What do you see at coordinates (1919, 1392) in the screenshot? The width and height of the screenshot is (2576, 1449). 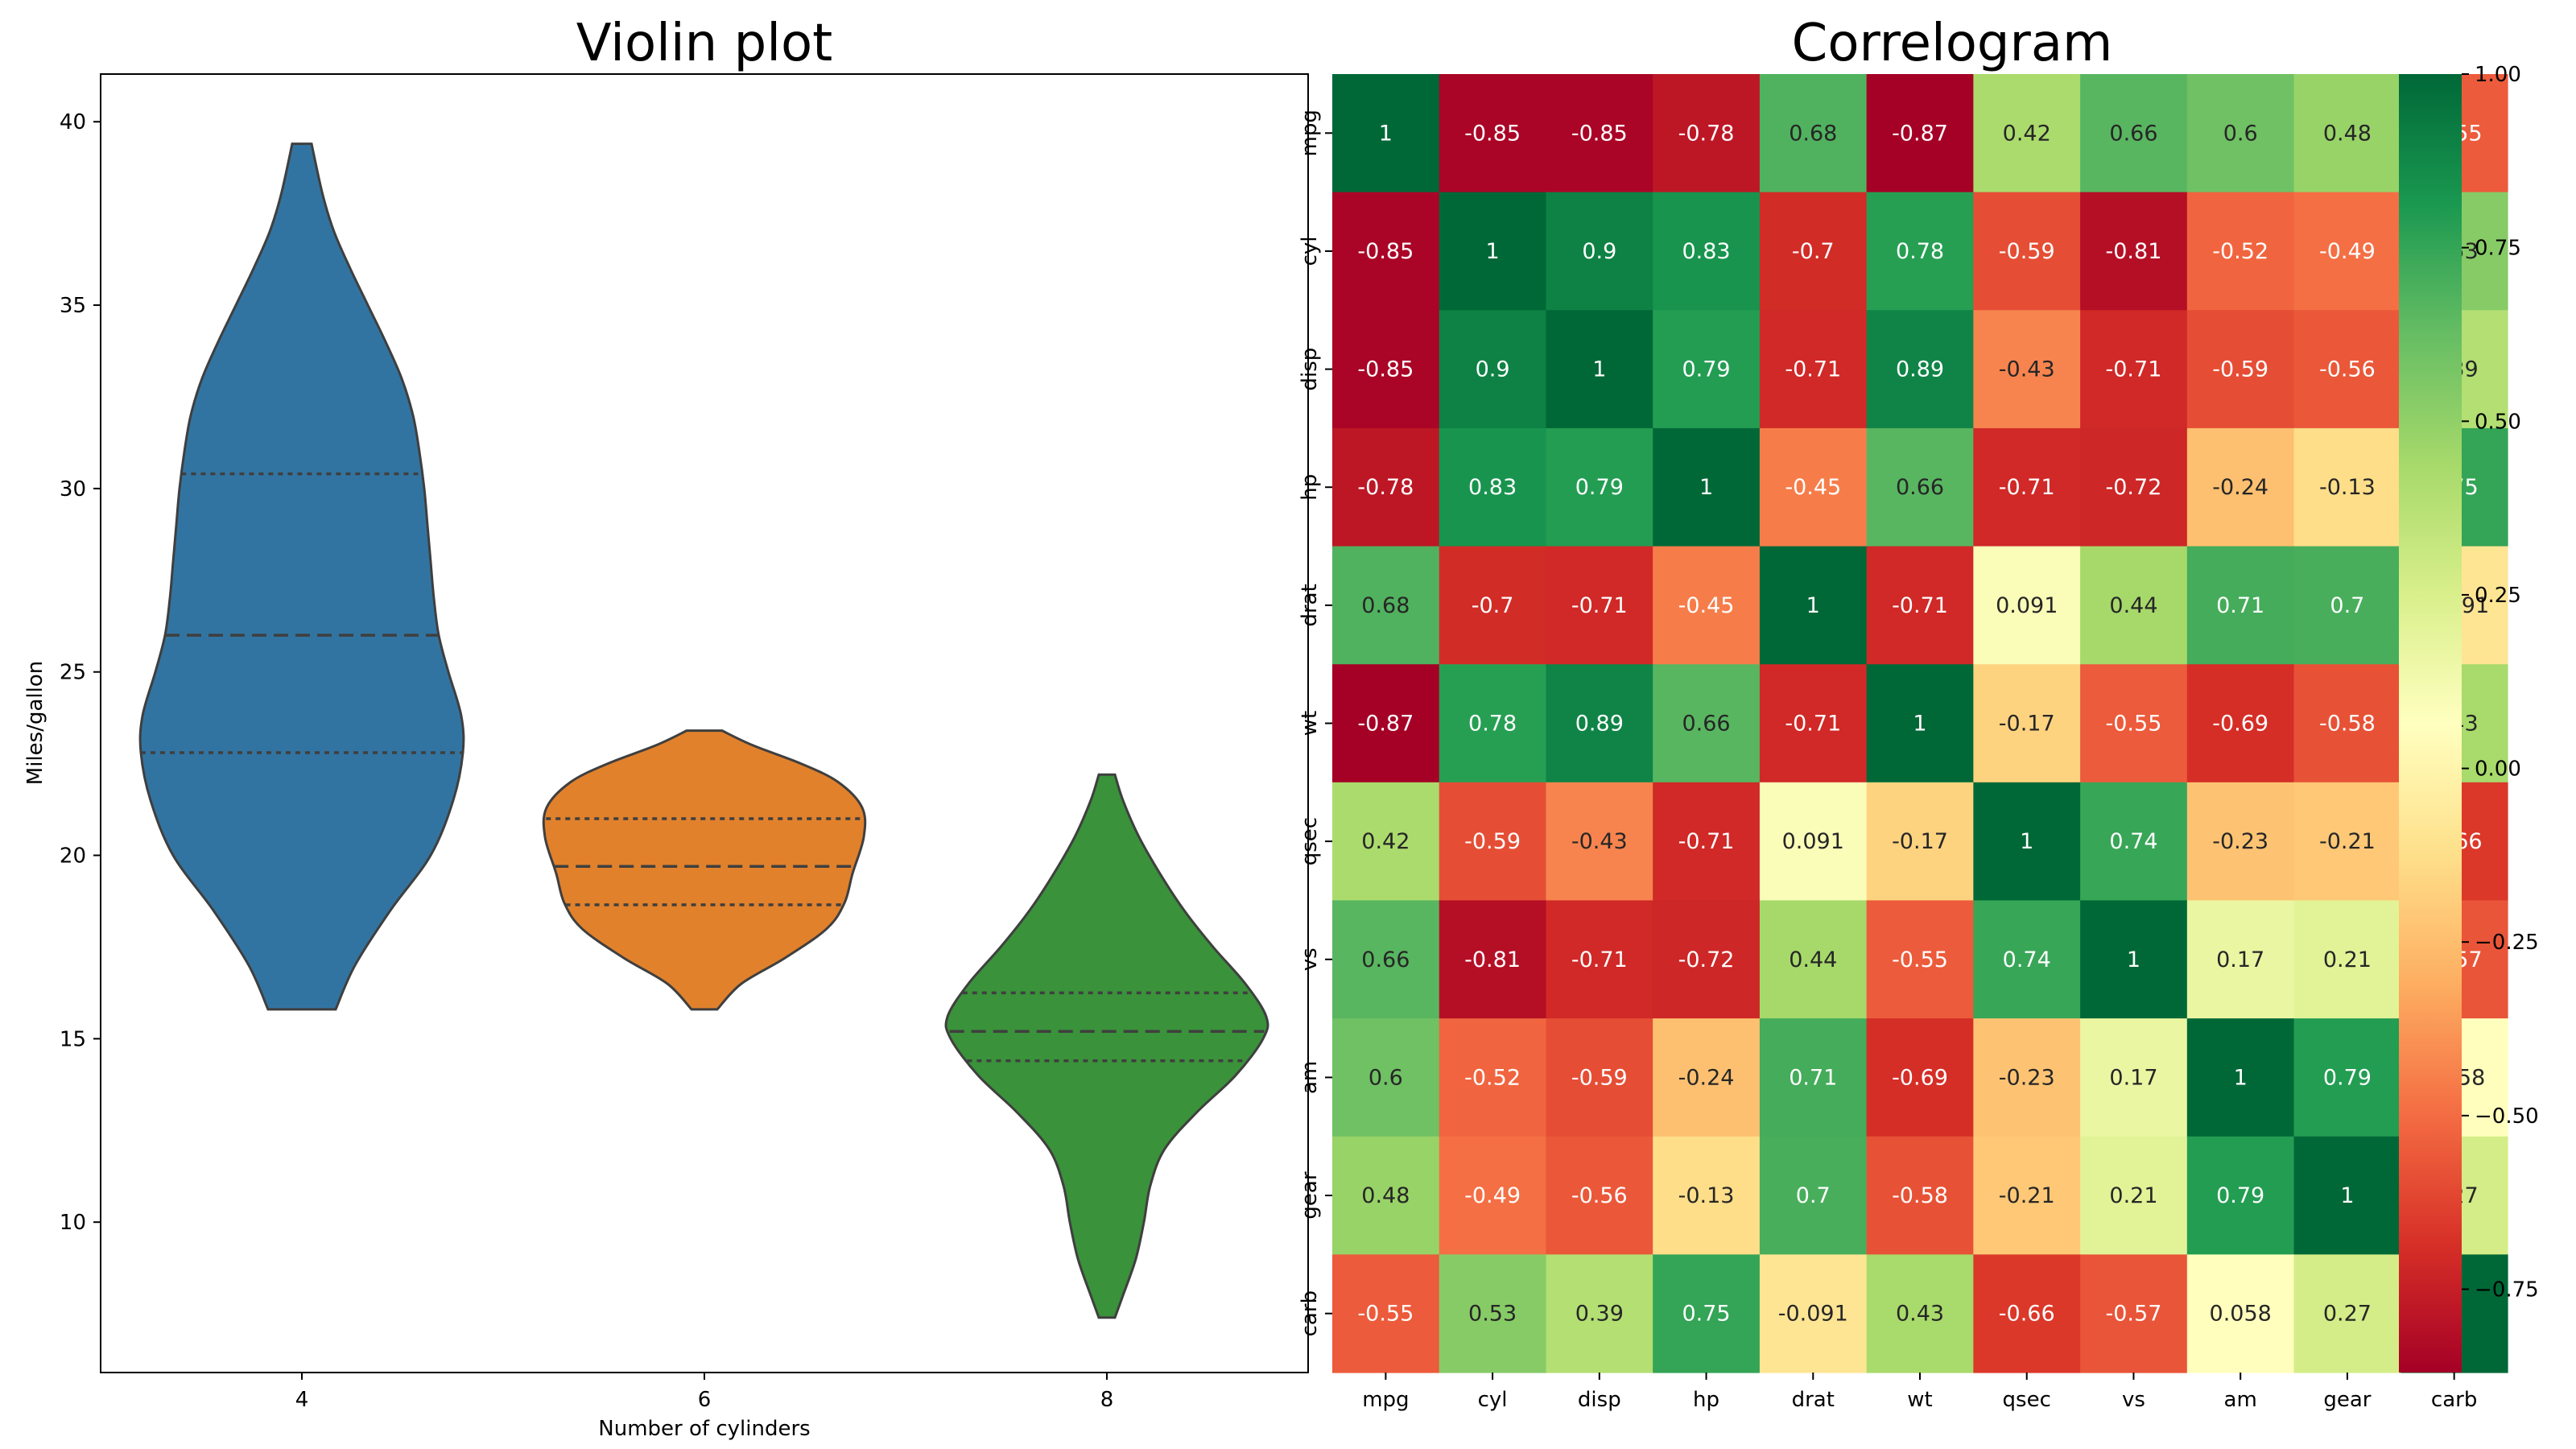 I see `correlogram-x-ticks: mpg cyl disp hp drat wt qsec vs am gear carb` at bounding box center [1919, 1392].